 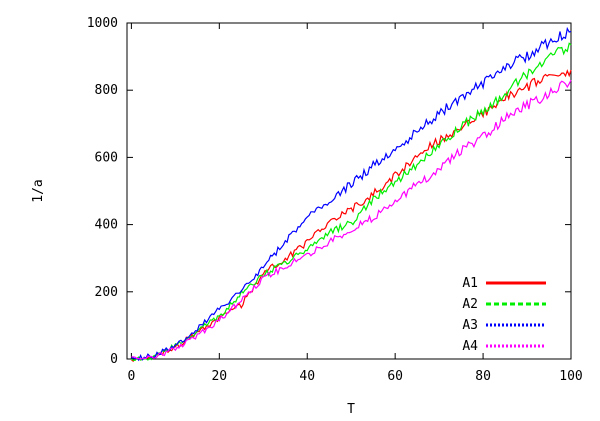 What do you see at coordinates (470, 304) in the screenshot?
I see `legend-label-a2: A2` at bounding box center [470, 304].